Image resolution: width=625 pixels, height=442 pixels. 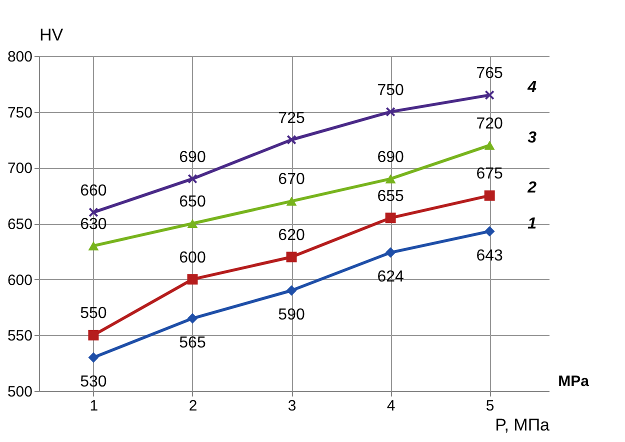 What do you see at coordinates (532, 137) in the screenshot?
I see `text: 3` at bounding box center [532, 137].